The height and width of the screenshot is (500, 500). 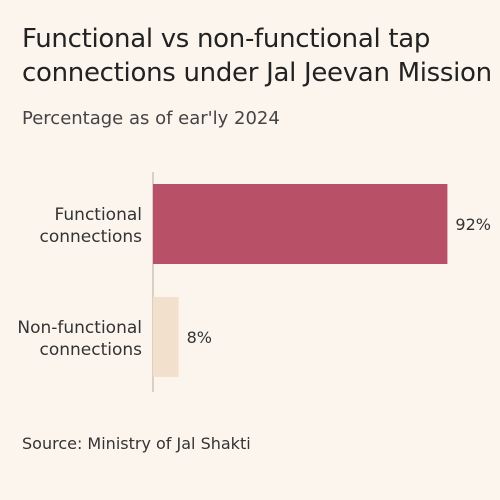 What do you see at coordinates (473, 224) in the screenshot?
I see `value-label-0: 92%` at bounding box center [473, 224].